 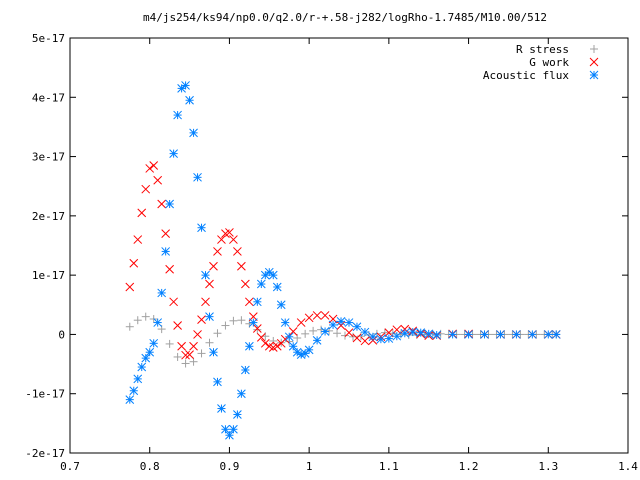 I want to click on x-tick-label: 0.8, so click(x=150, y=466).